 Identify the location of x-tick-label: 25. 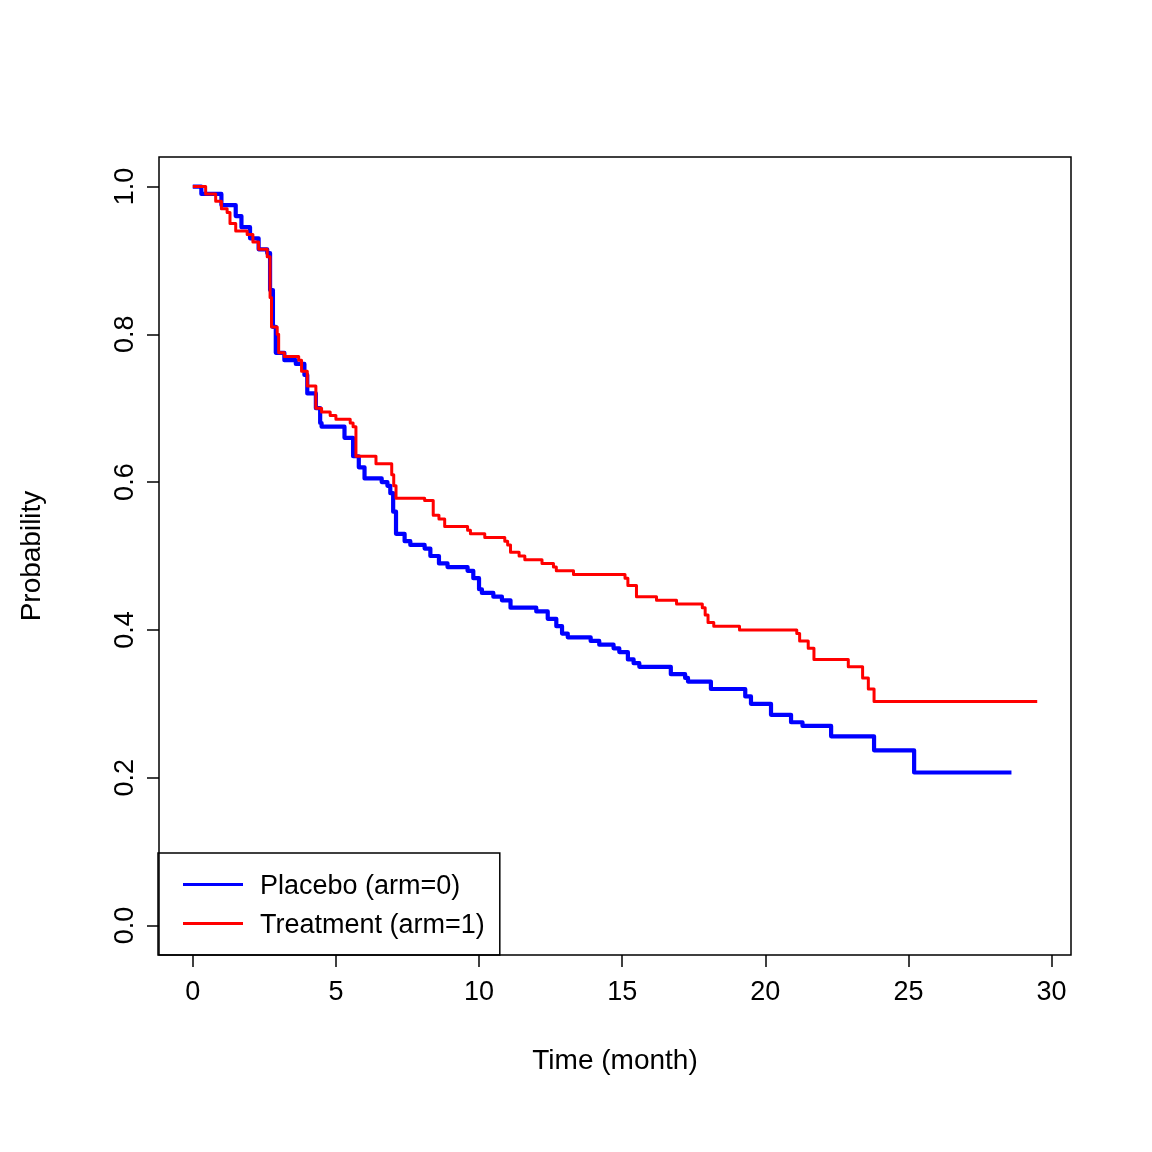
(908, 990).